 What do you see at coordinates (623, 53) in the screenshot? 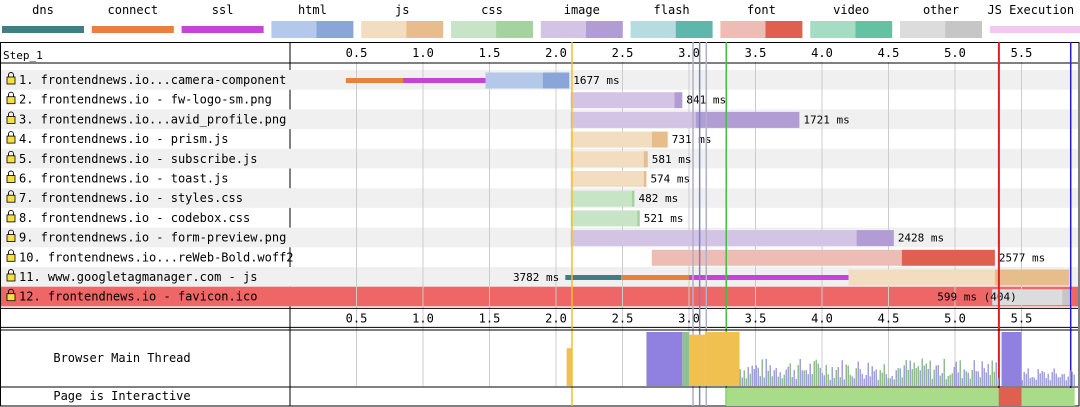
I see `tick-label-top-4: 2.5` at bounding box center [623, 53].